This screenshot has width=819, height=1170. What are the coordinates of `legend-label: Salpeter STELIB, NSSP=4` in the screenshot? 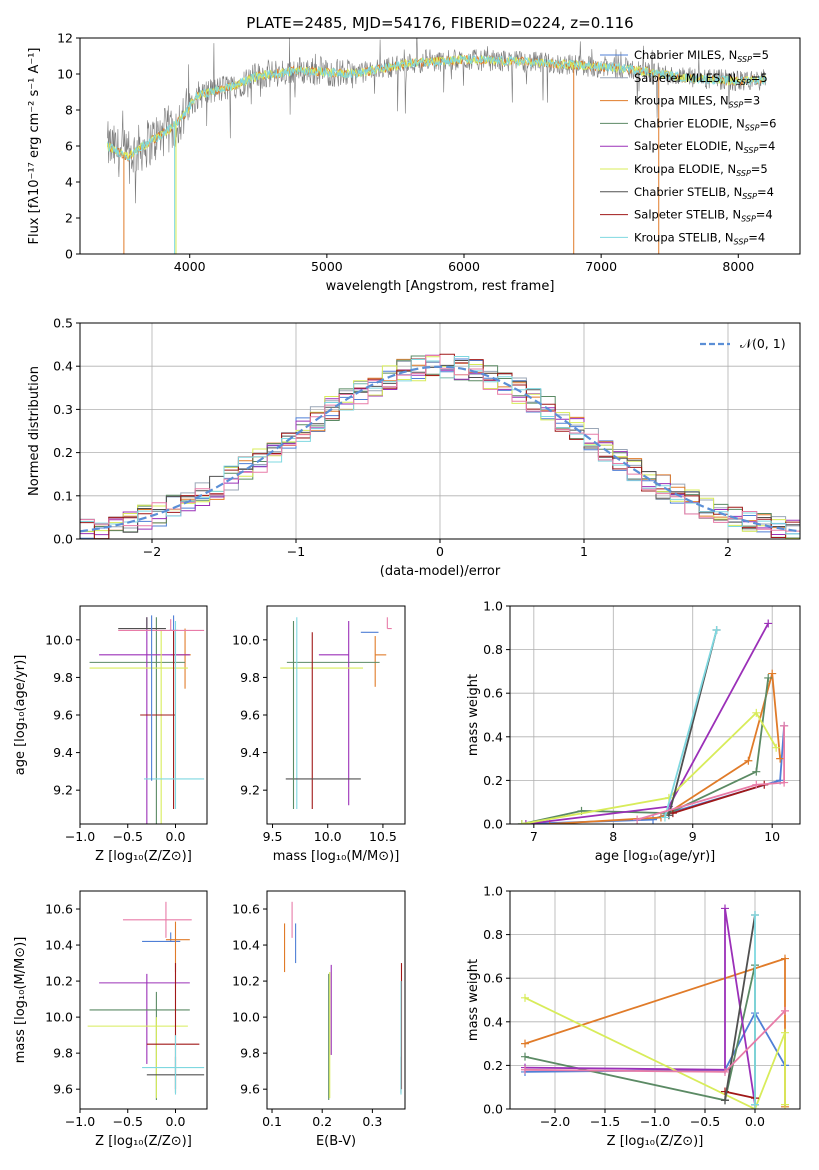 It's located at (703, 216).